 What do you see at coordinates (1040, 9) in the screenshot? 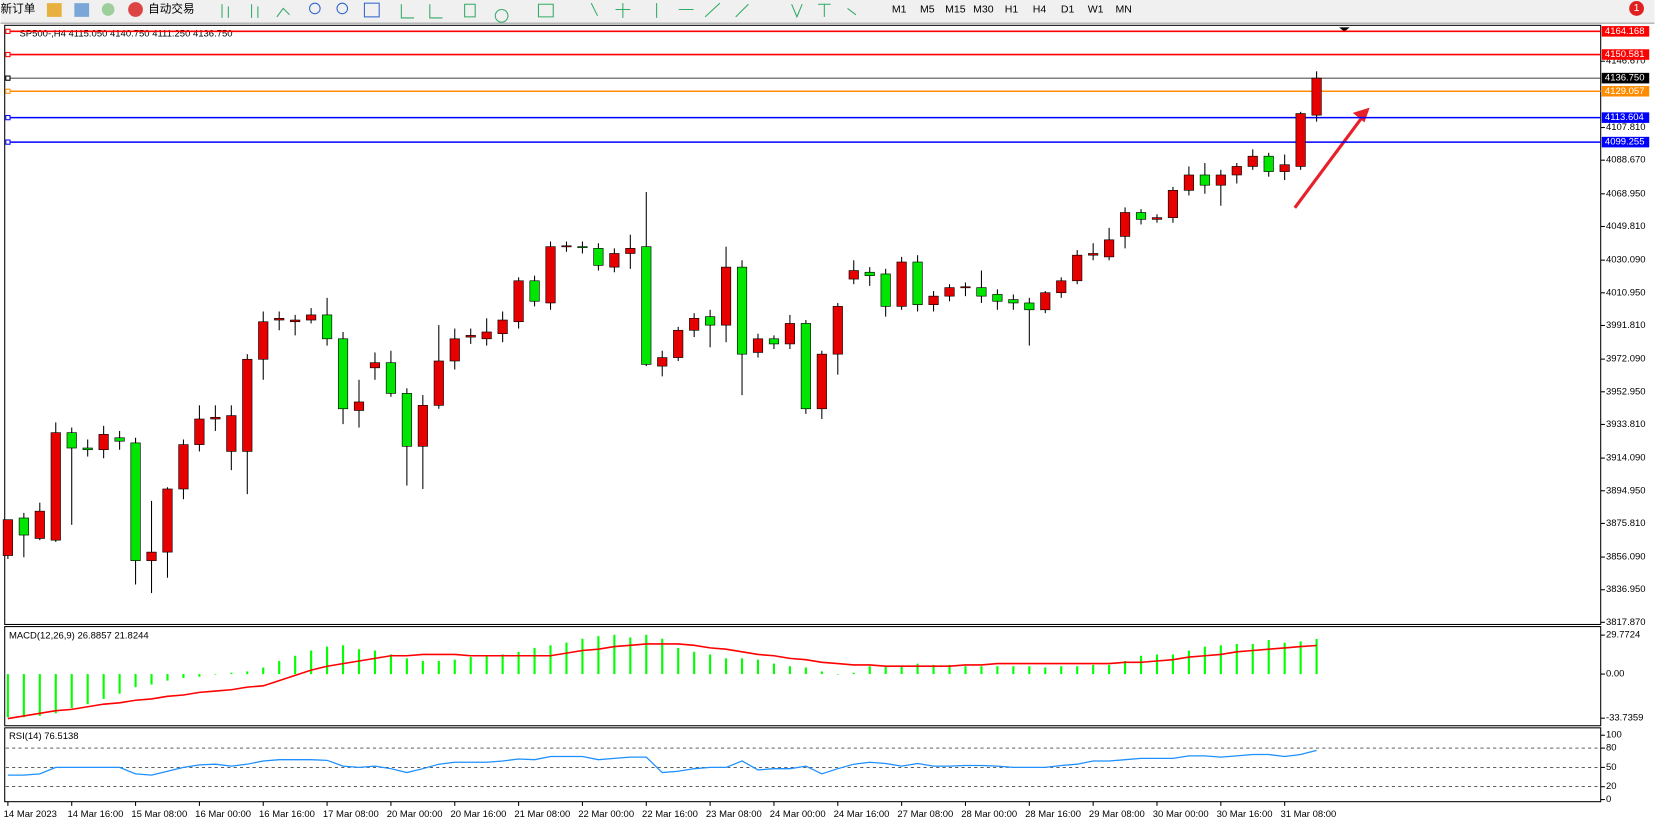
I see `timeframe-button: H4` at bounding box center [1040, 9].